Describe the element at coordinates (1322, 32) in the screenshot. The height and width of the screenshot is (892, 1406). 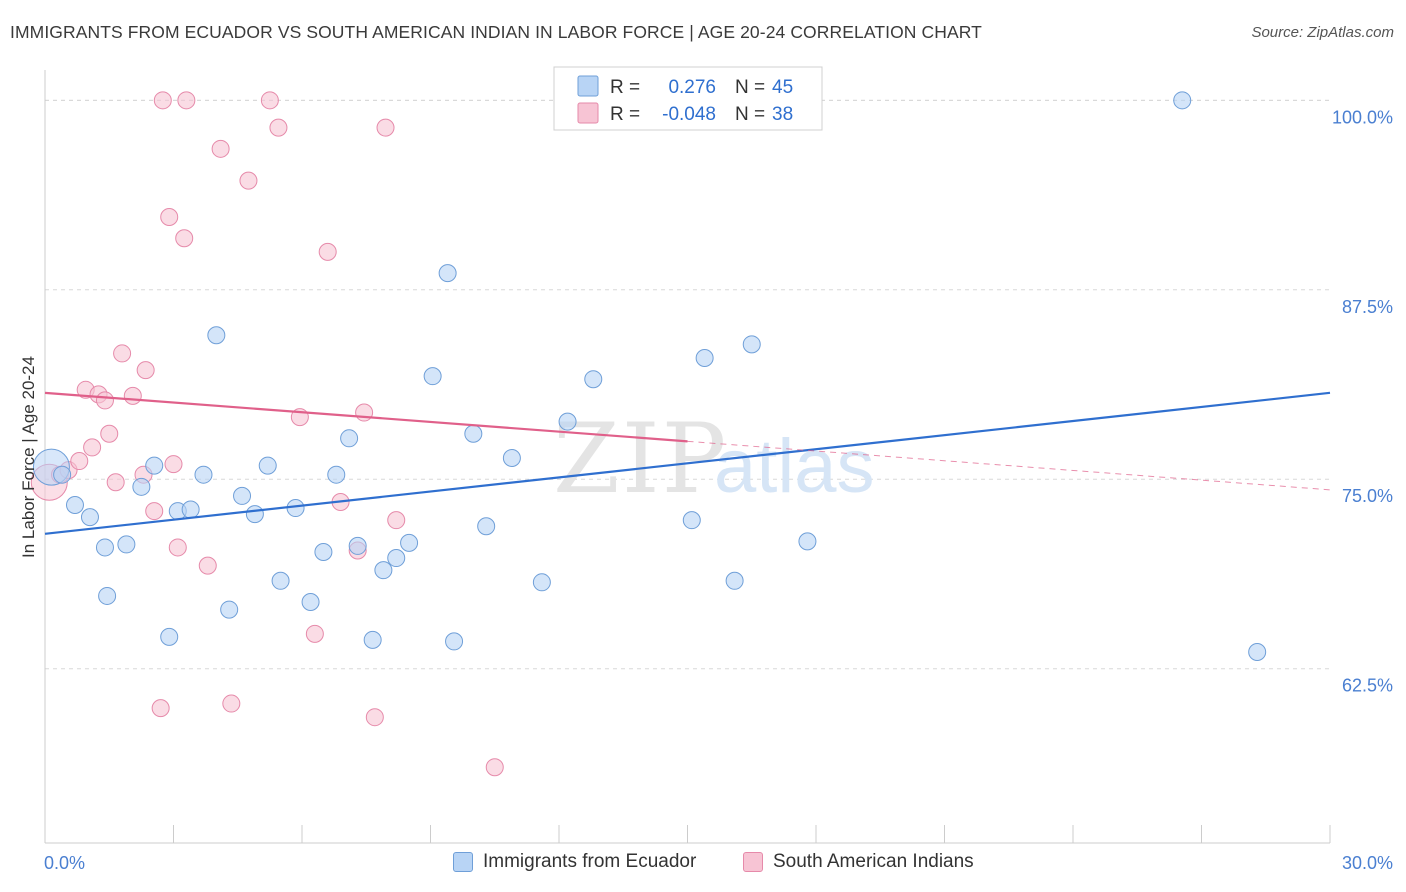
I see `source-credit: Source: ZipAtlas.com` at that location.